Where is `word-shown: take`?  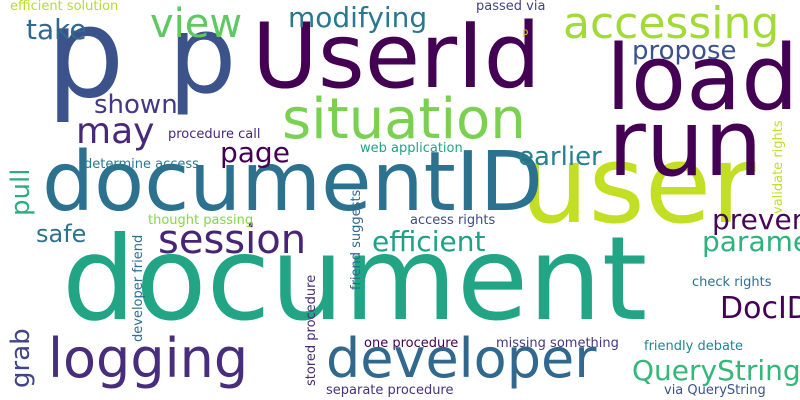
word-shown: take is located at coordinates (56, 29).